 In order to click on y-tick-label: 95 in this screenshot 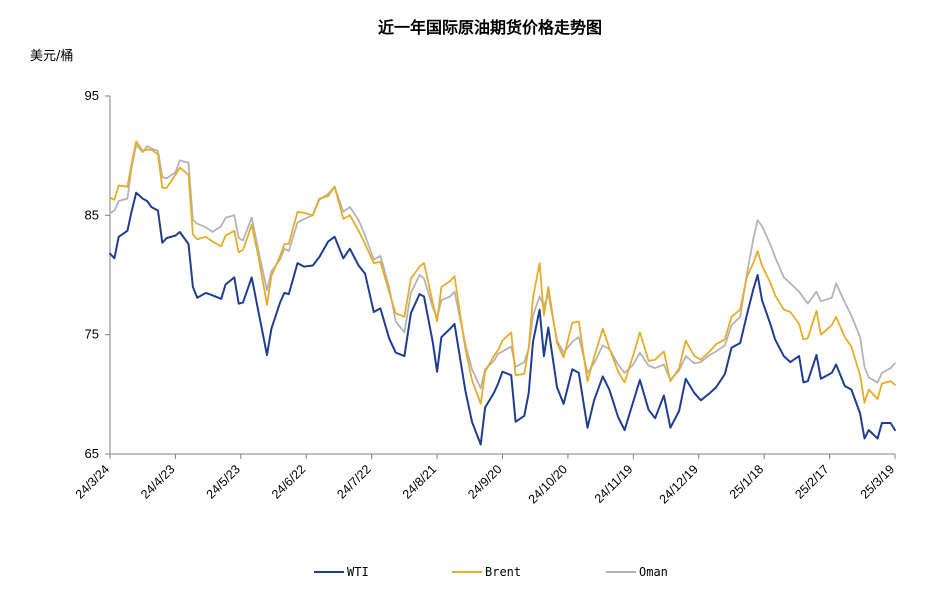, I will do `click(92, 95)`.